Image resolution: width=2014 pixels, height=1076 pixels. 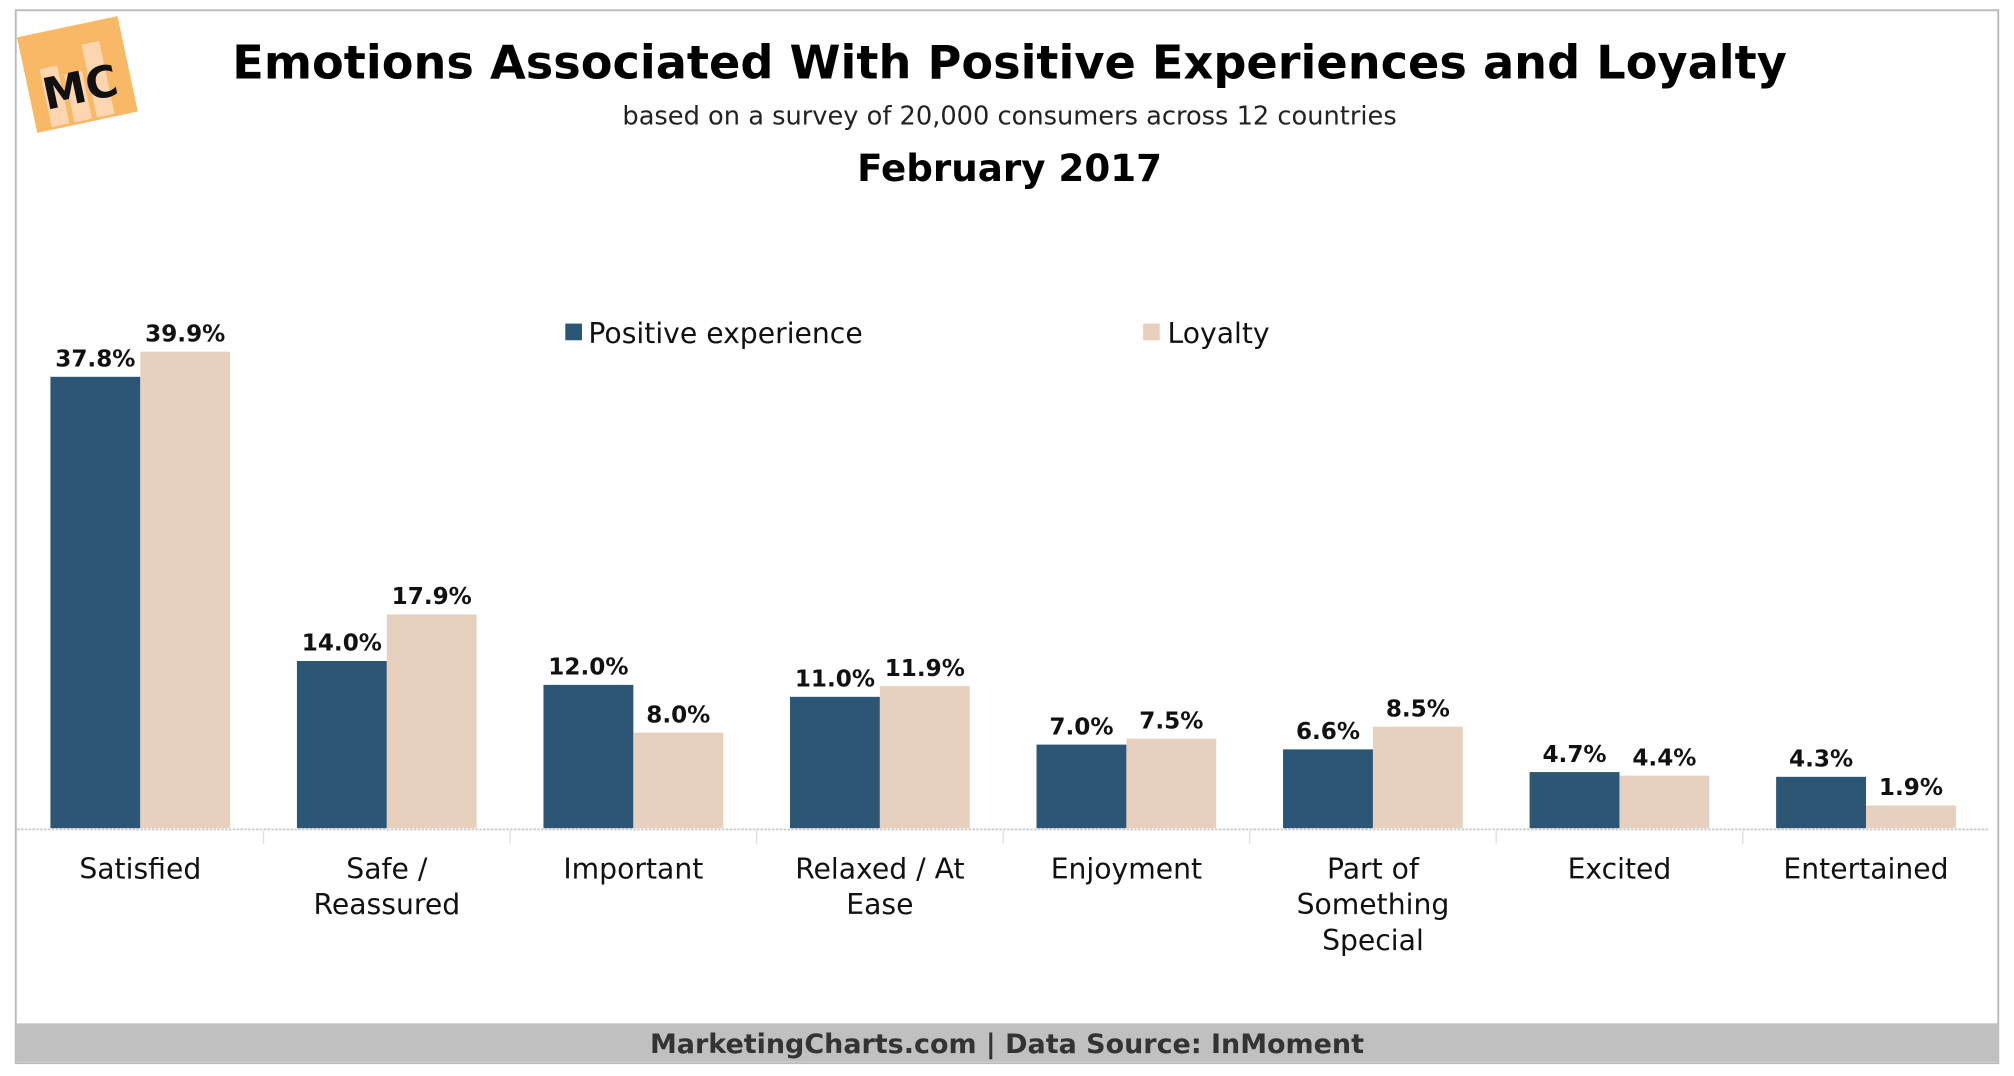 What do you see at coordinates (1219, 333) in the screenshot?
I see `legend-label-loyalty: Loyalty` at bounding box center [1219, 333].